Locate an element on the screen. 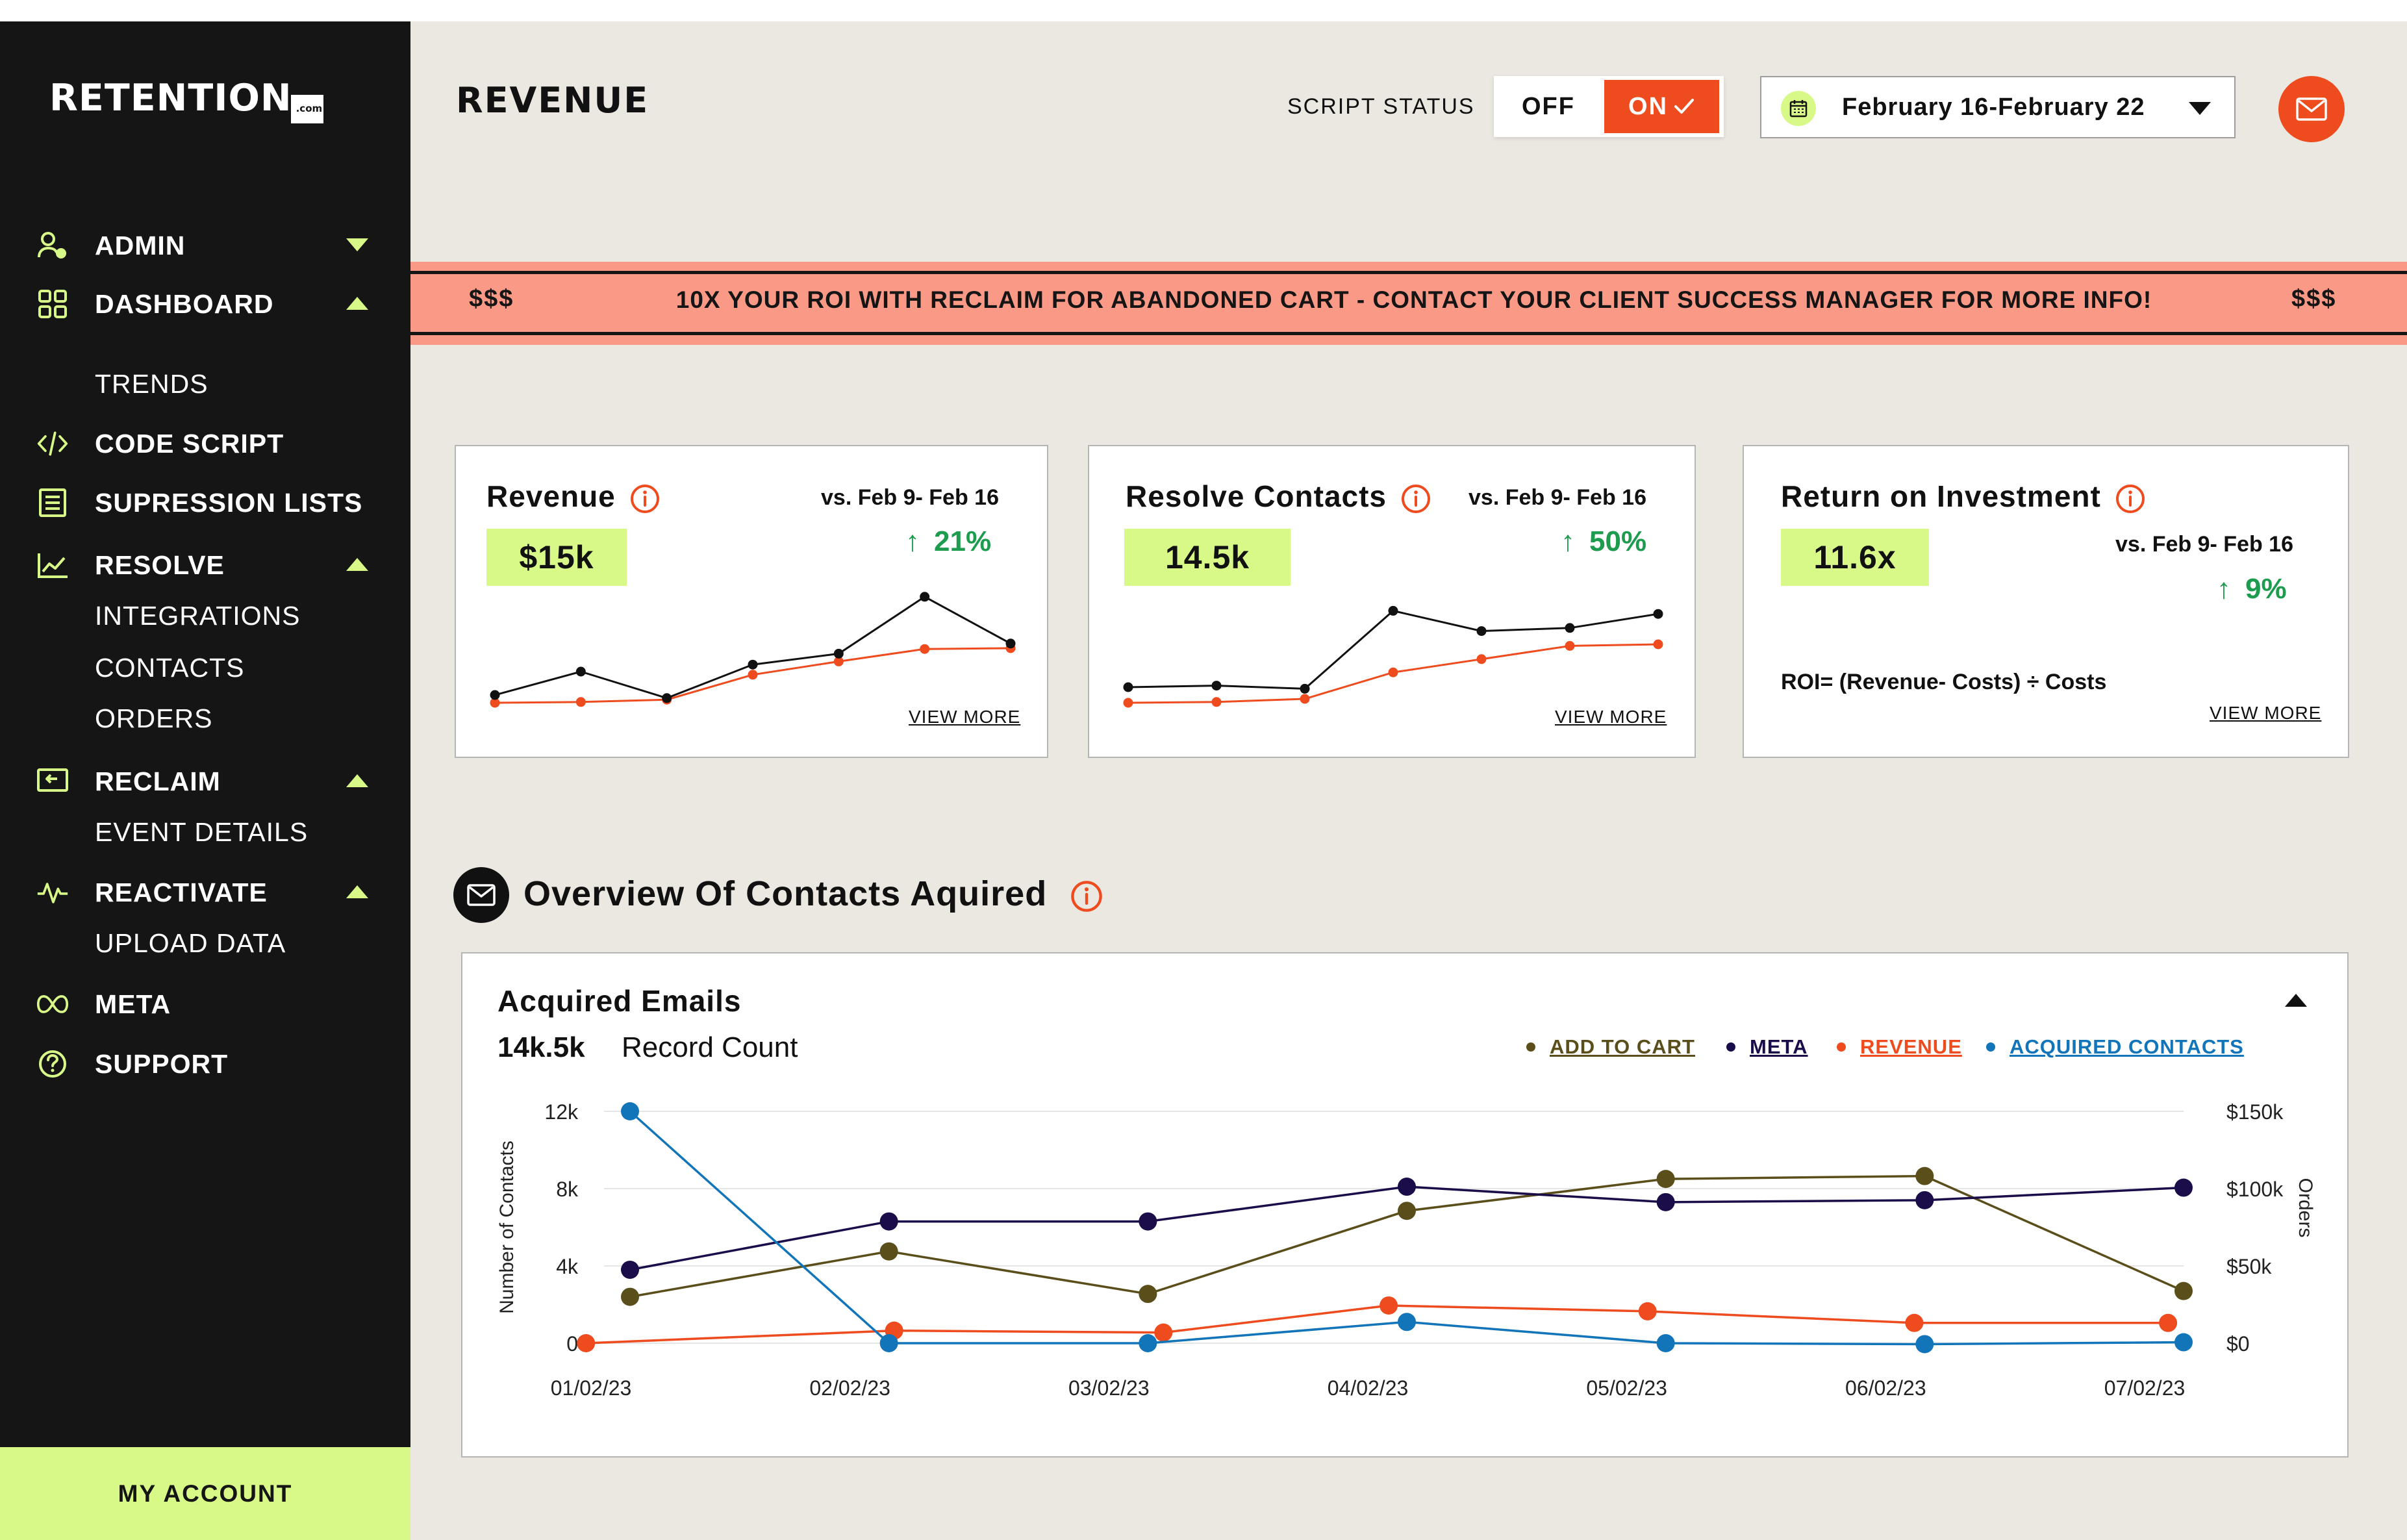  sidebar-item-reactivate: REACTIVATE is located at coordinates (205, 892).